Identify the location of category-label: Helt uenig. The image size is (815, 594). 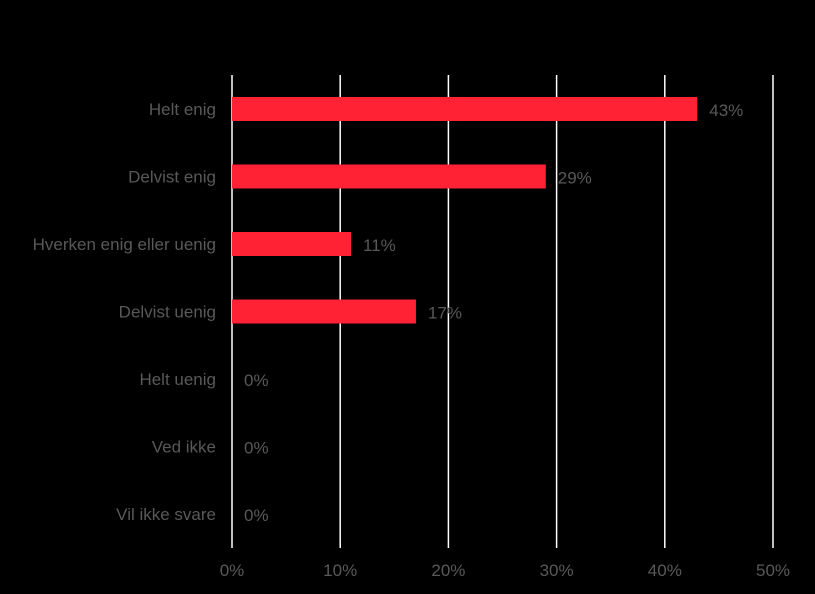
(177, 379).